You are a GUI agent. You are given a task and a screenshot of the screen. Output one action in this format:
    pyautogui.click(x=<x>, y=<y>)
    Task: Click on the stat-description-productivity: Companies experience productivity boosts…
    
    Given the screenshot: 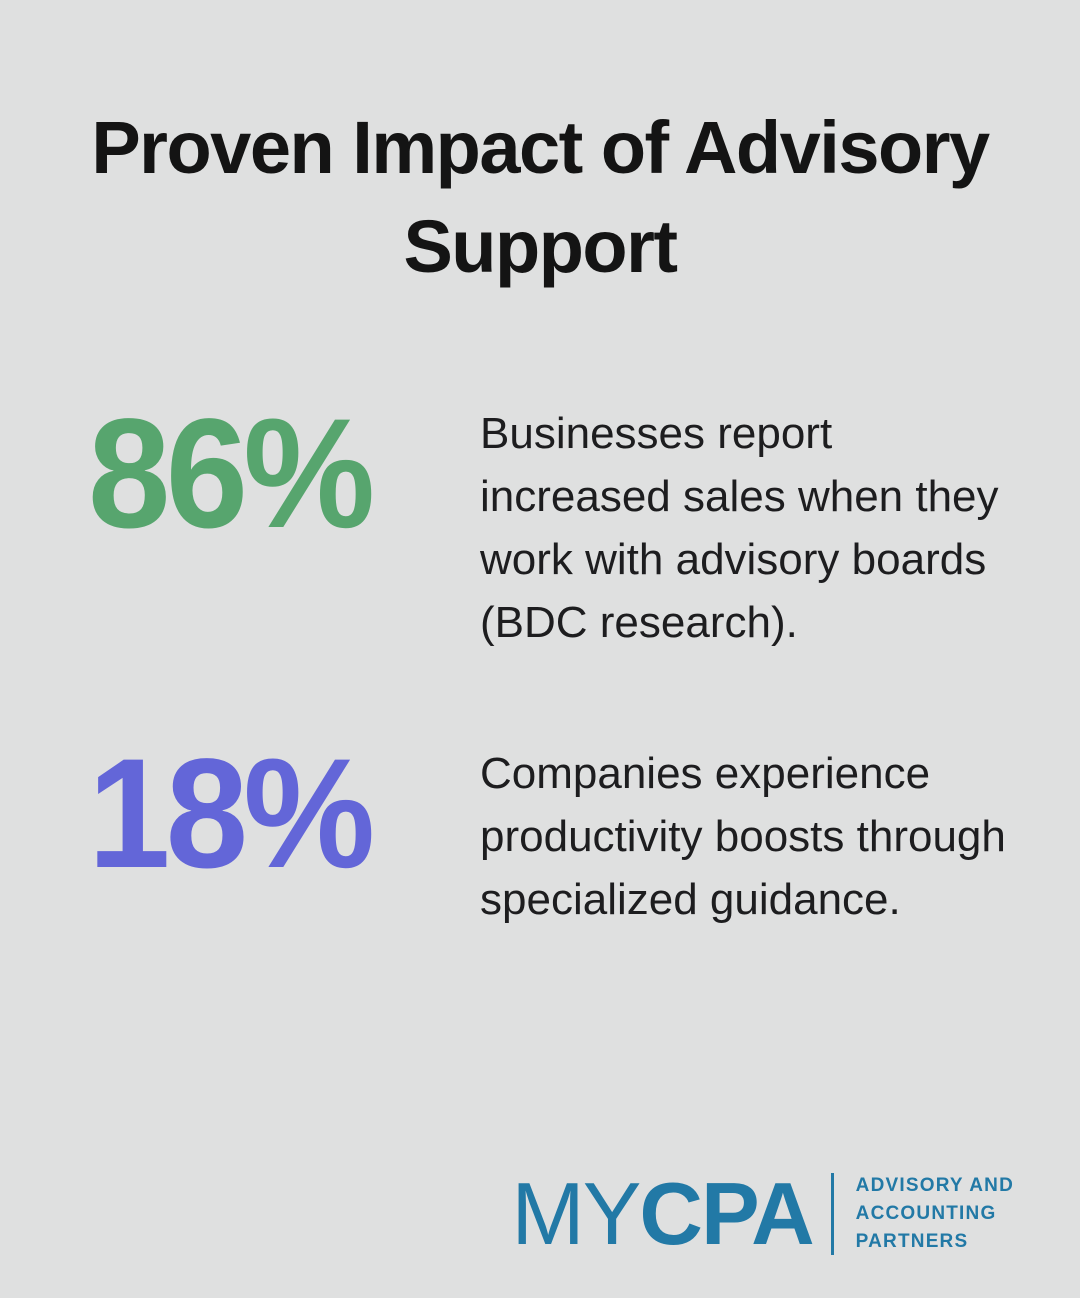 What is the action you would take?
    pyautogui.click(x=743, y=836)
    